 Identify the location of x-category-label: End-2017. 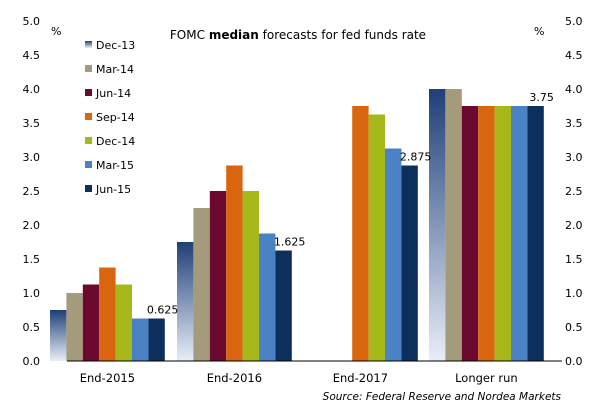
(360, 378).